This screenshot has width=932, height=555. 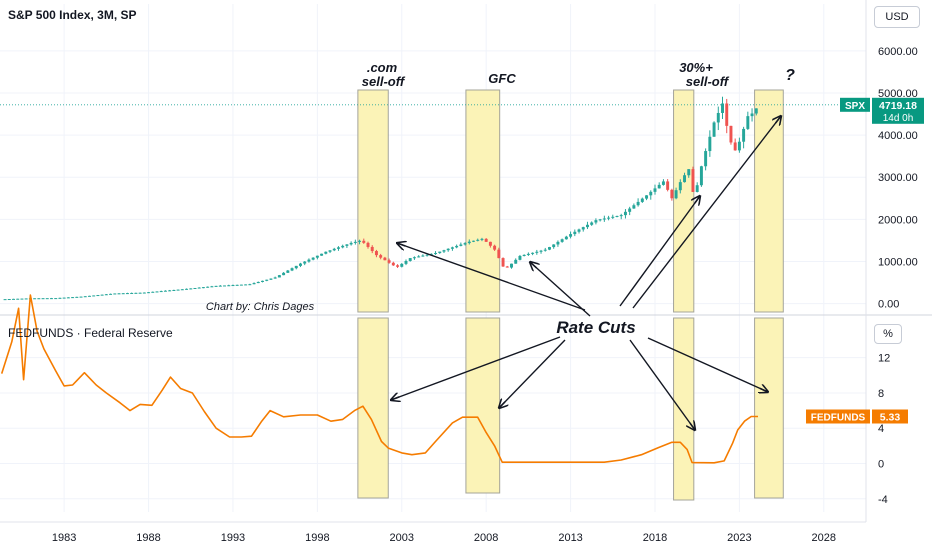 What do you see at coordinates (881, 465) in the screenshot?
I see `fedfunds-tick-label: 0` at bounding box center [881, 465].